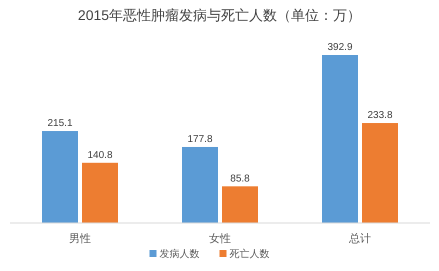 Image resolution: width=439 pixels, height=271 pixels. What do you see at coordinates (380, 116) in the screenshot?
I see `data-label: 233.8` at bounding box center [380, 116].